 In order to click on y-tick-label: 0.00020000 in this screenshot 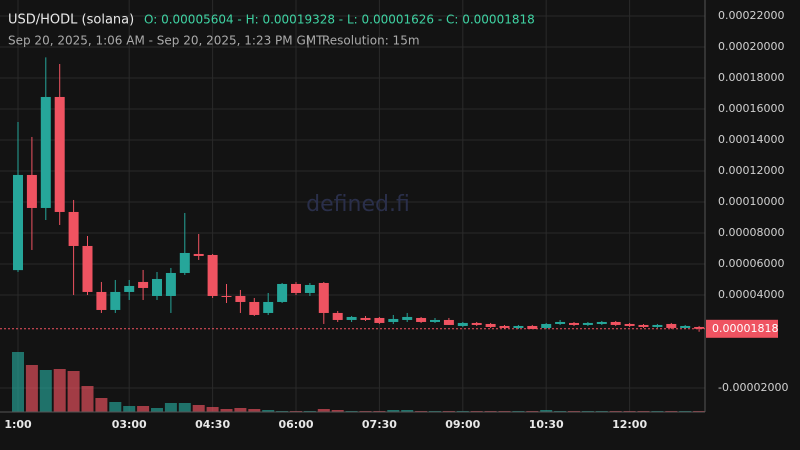, I will do `click(751, 46)`.